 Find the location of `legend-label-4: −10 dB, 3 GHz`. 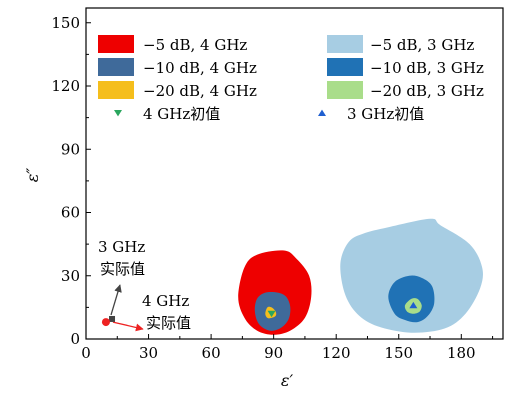

legend-label-4: −10 dB, 3 GHz is located at coordinates (427, 68).